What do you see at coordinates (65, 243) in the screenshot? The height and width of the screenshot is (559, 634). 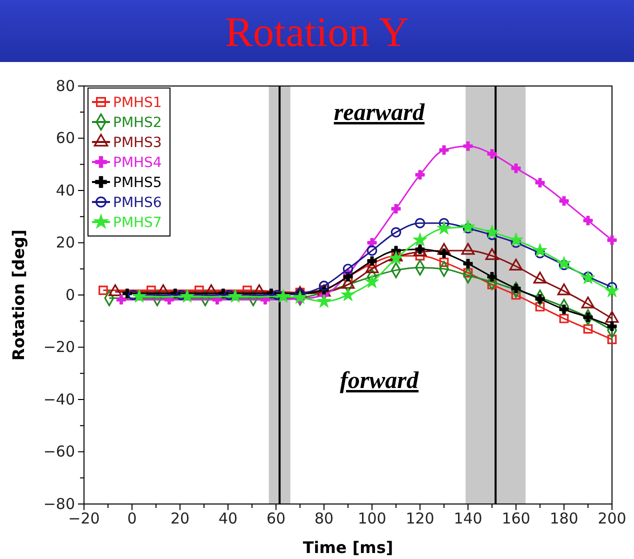 I see `y-tick-label: 20` at bounding box center [65, 243].